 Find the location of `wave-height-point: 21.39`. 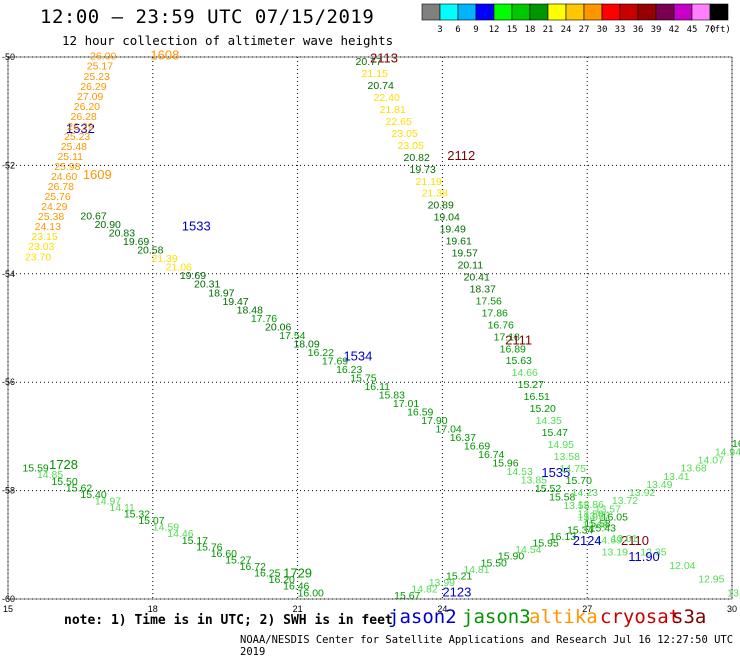

wave-height-point: 21.39 is located at coordinates (164, 259).